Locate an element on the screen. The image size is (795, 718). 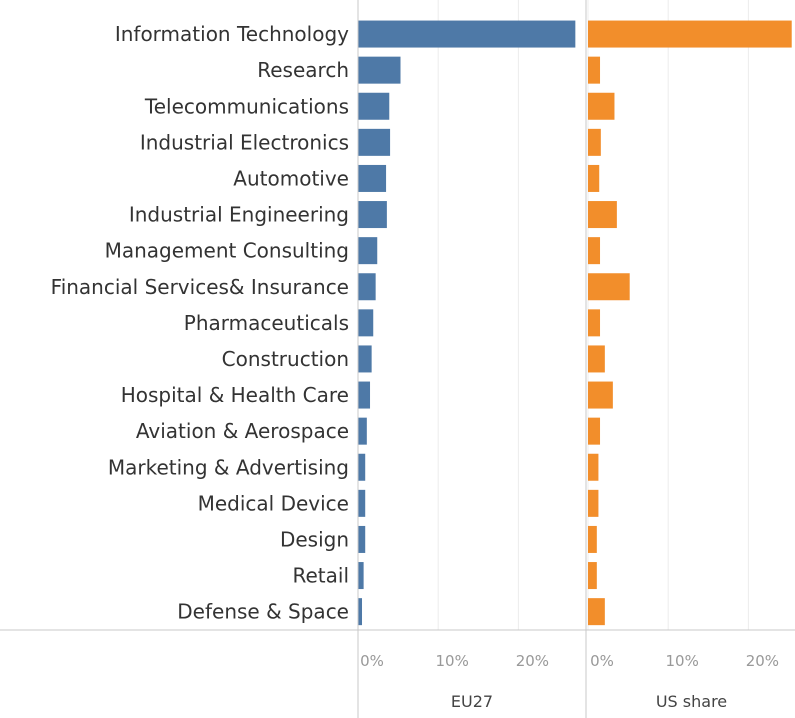
category-label: Information Technology is located at coordinates (232, 34).